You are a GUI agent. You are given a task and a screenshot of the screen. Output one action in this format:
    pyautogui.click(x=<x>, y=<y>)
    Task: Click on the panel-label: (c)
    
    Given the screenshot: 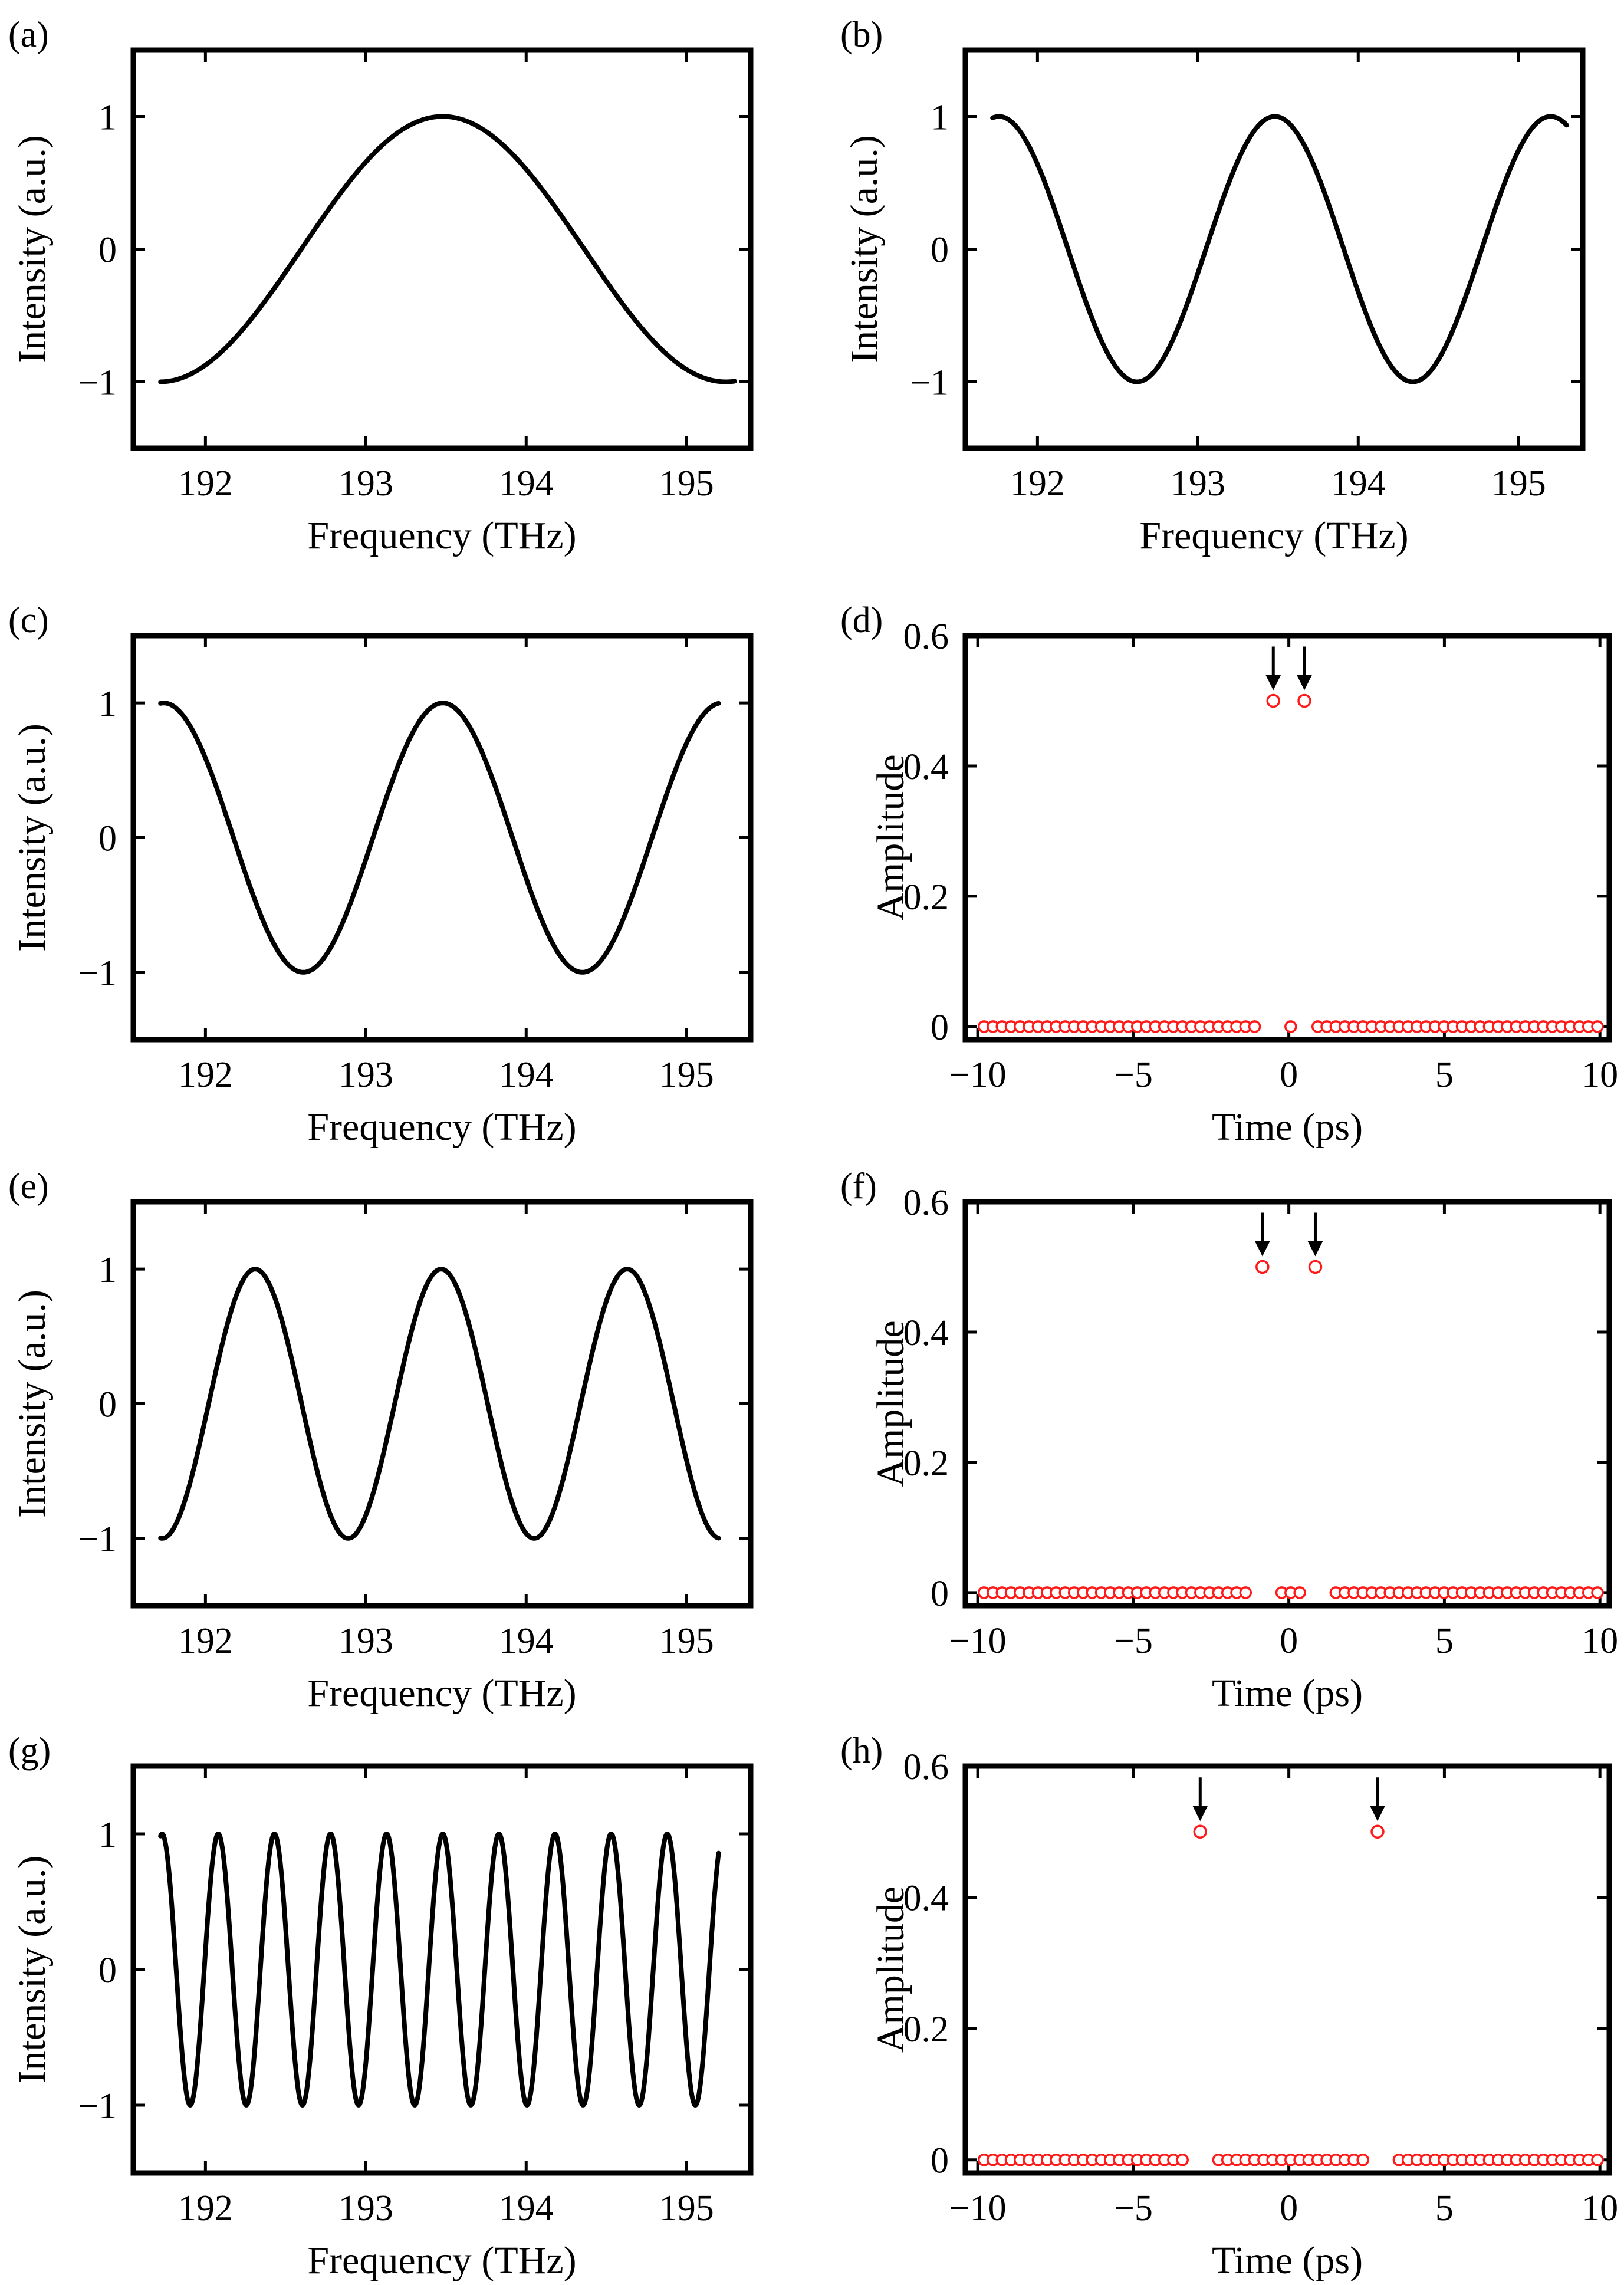 What is the action you would take?
    pyautogui.click(x=28, y=620)
    